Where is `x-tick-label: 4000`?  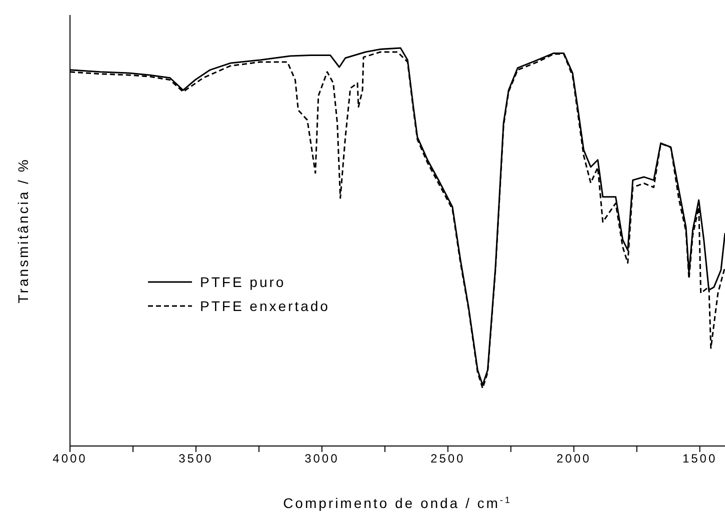
x-tick-label: 4000 is located at coordinates (70, 459).